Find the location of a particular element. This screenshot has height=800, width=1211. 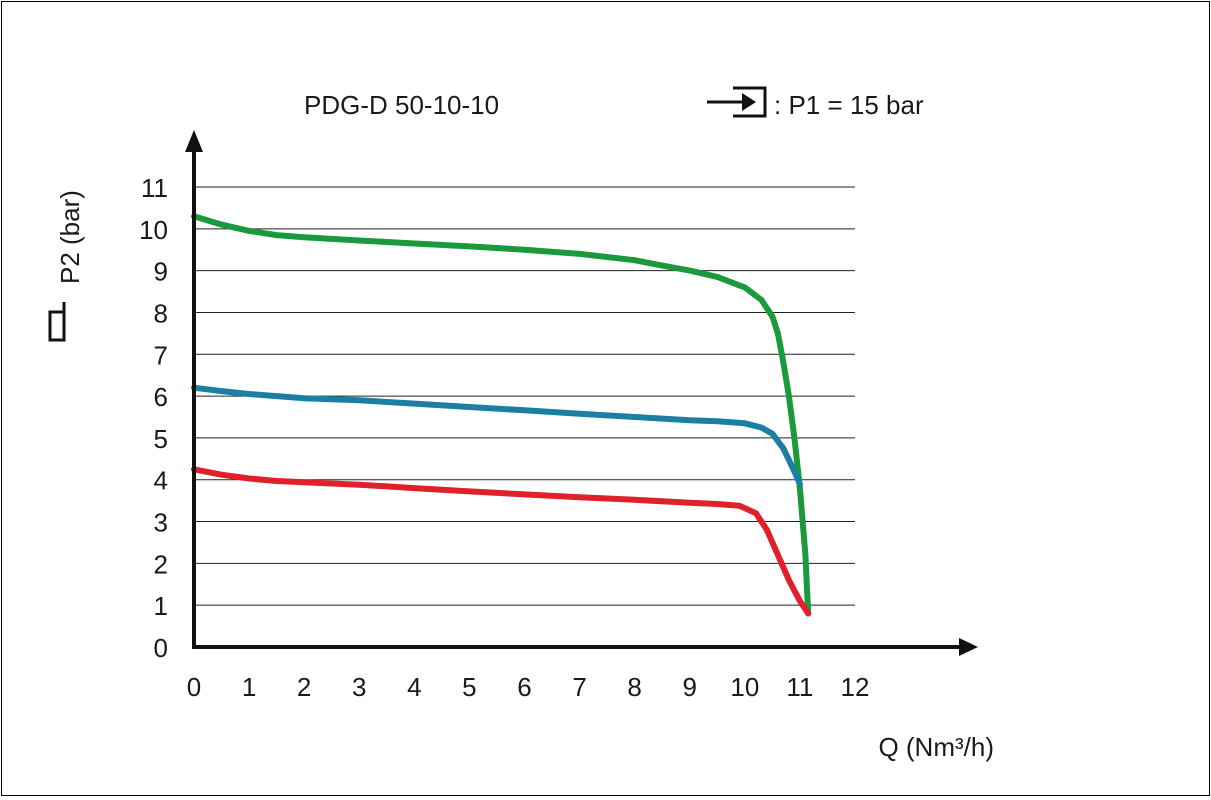

x-tick-label: 11 is located at coordinates (799, 687).